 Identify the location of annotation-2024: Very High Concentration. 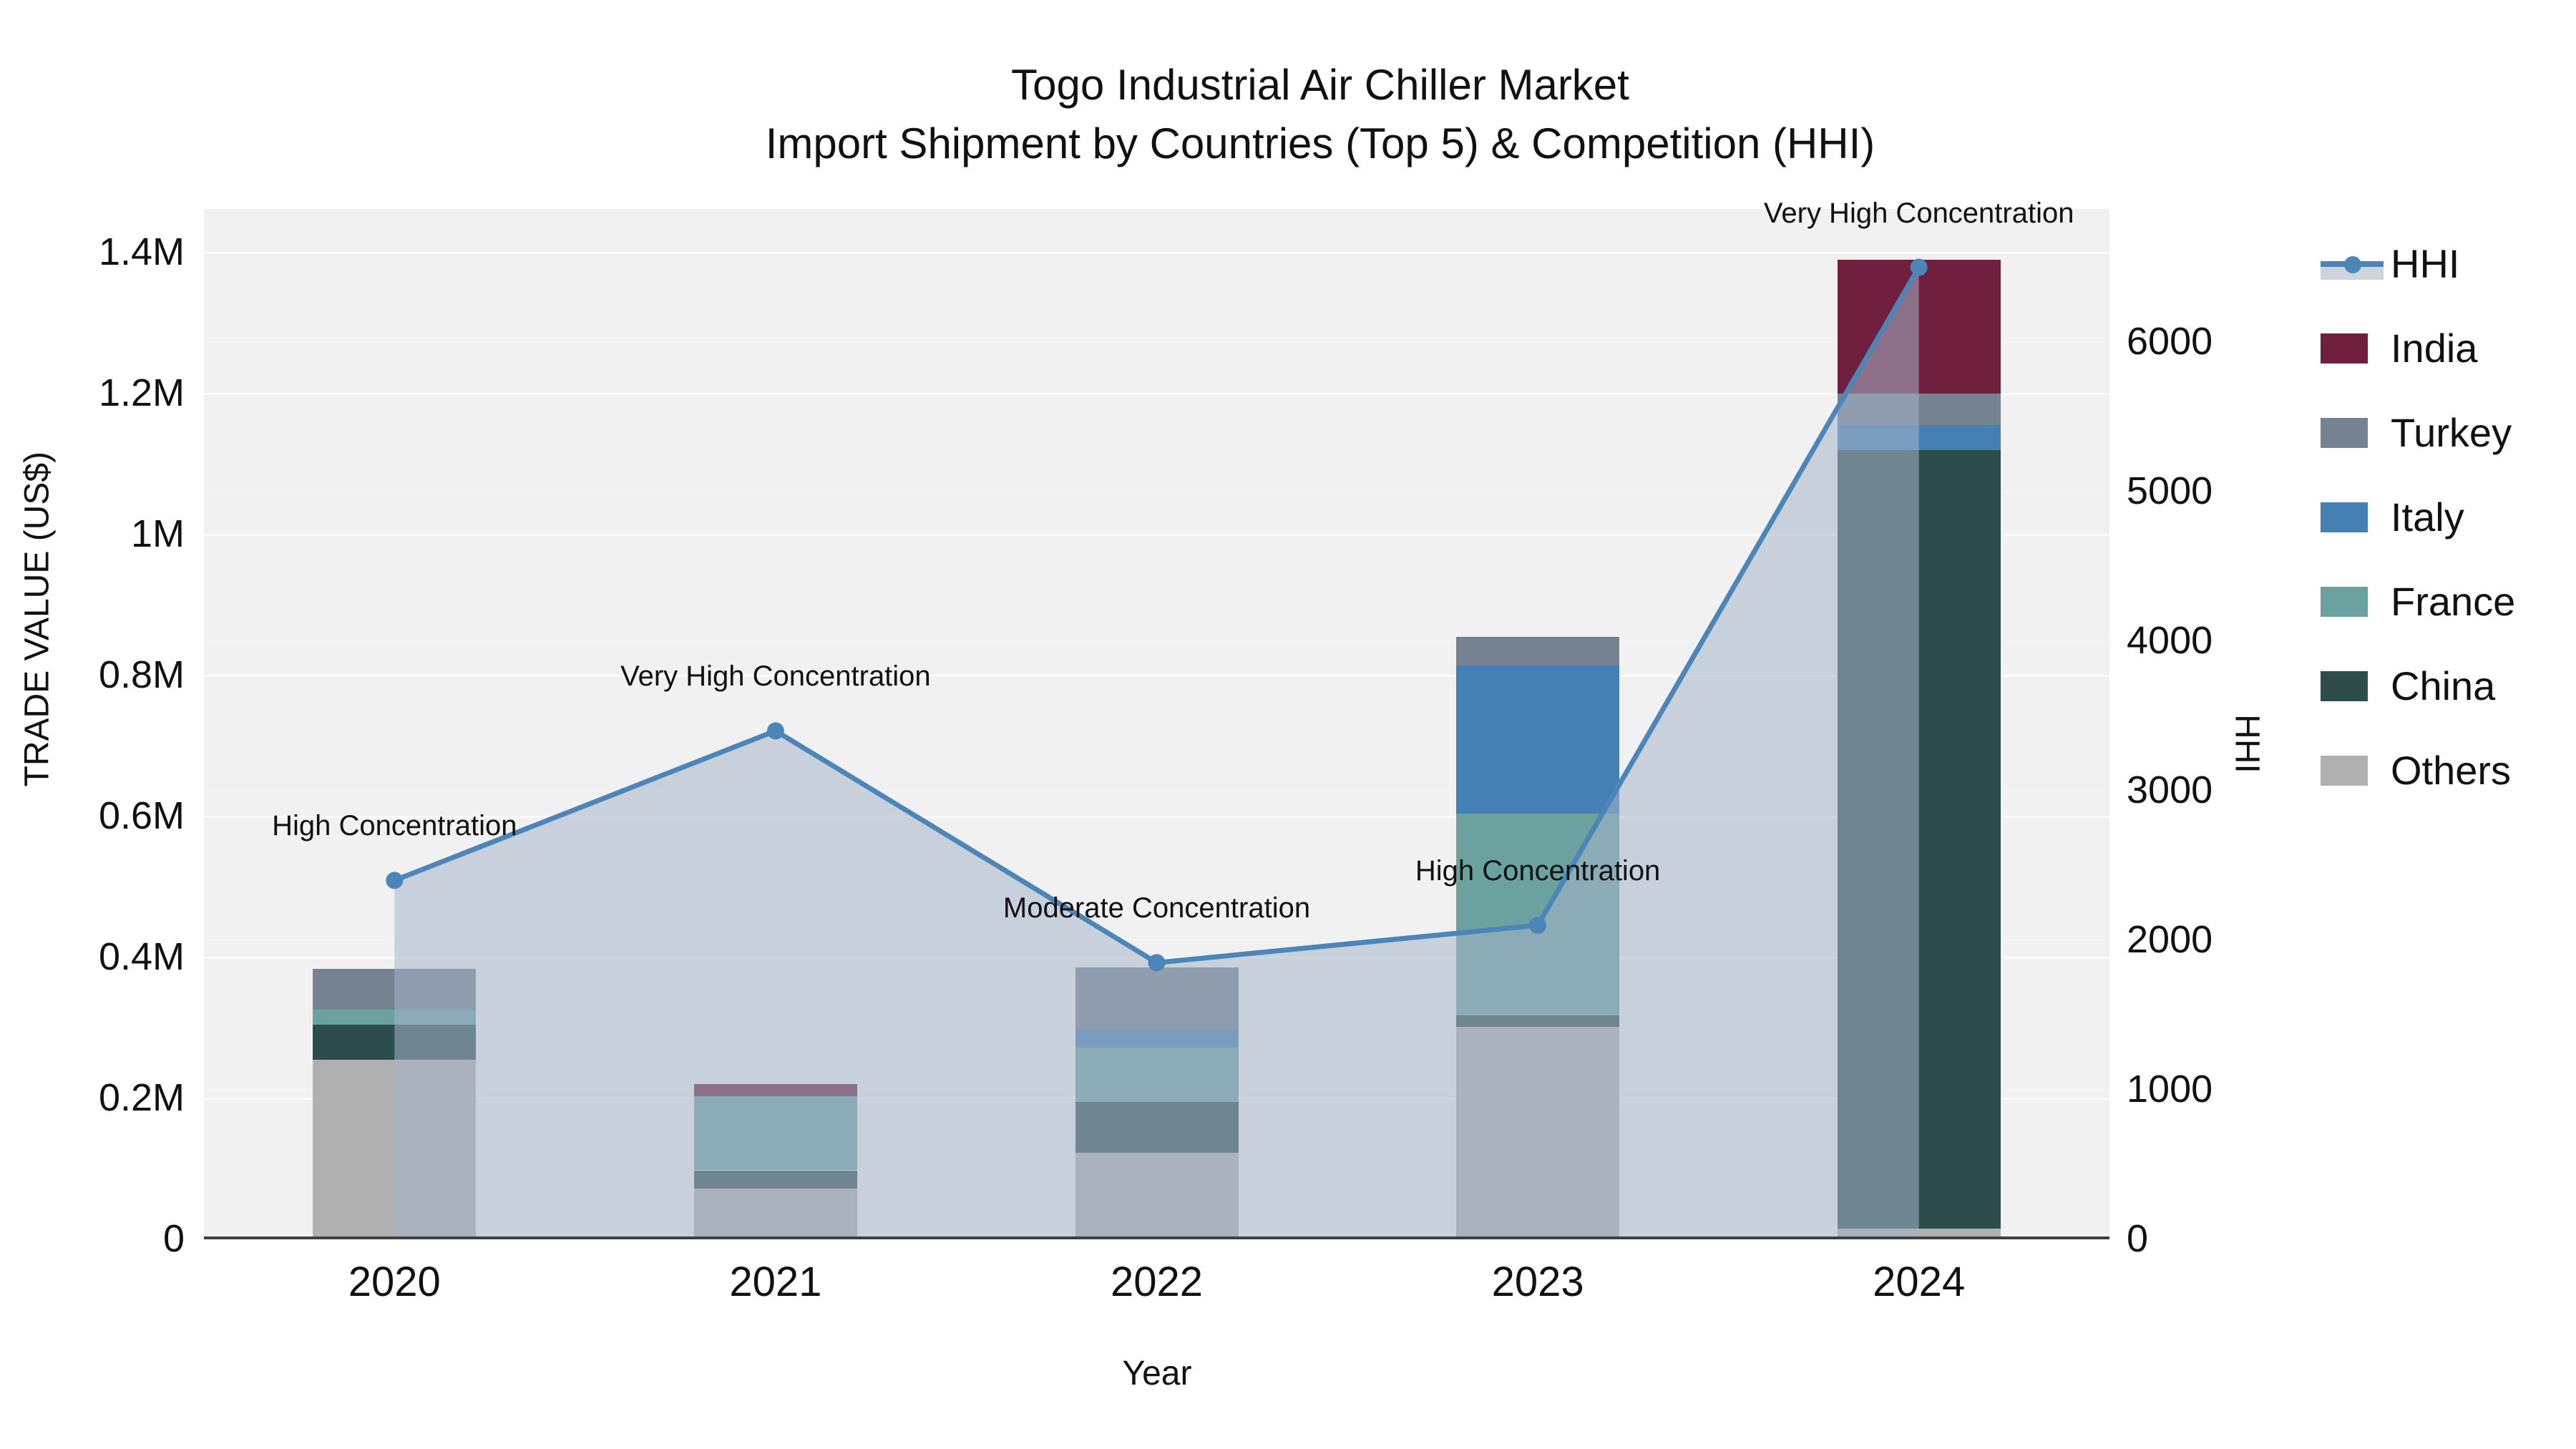
(1919, 213).